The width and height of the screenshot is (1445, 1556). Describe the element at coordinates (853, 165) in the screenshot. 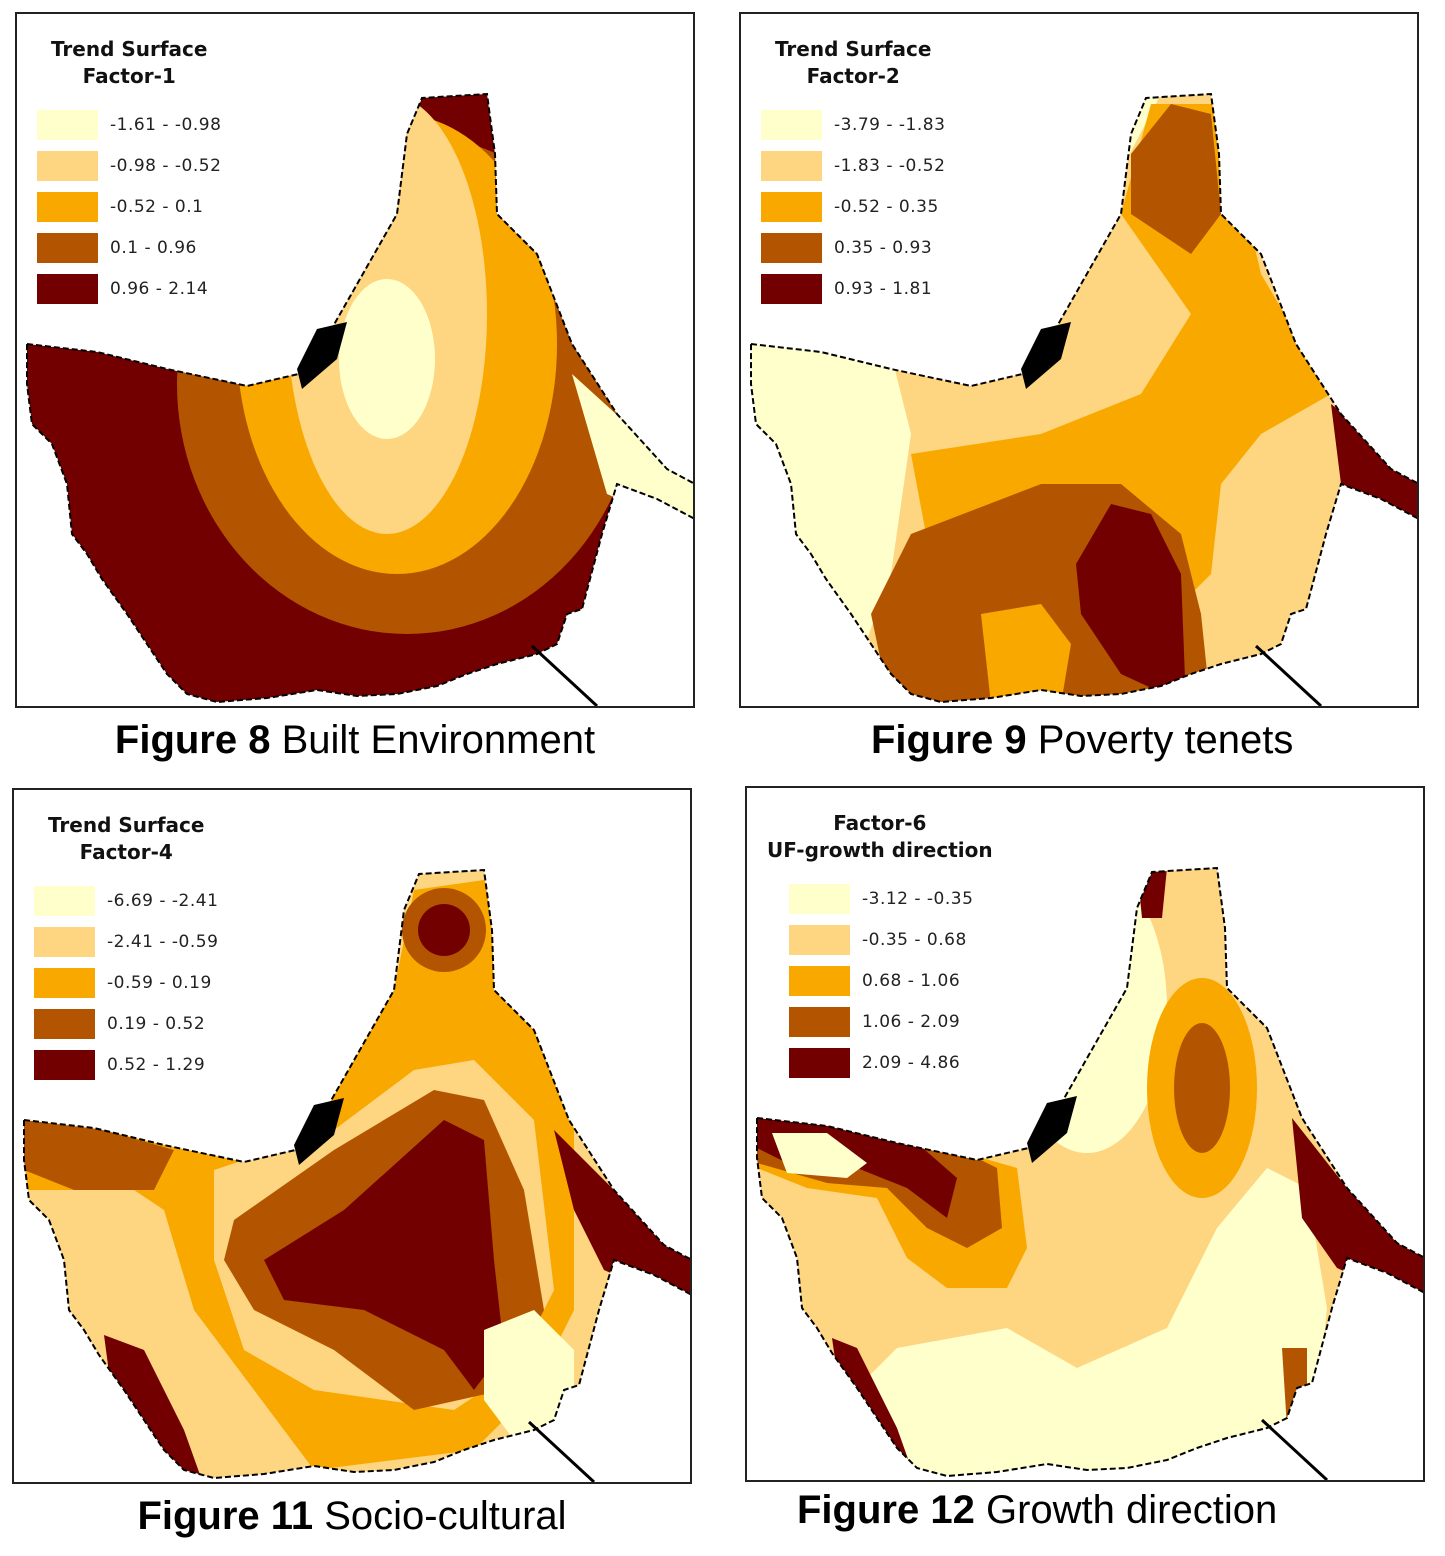

I see `legend-item: -1.83 - -0.52` at that location.